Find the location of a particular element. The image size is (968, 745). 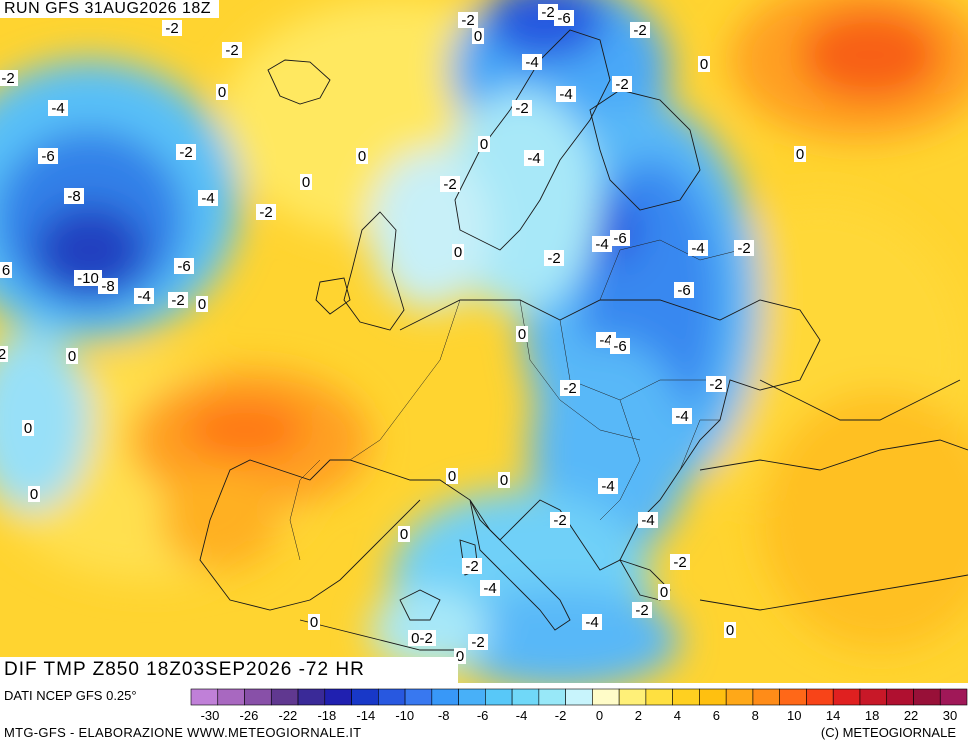

color-scale-tick: -2 is located at coordinates (561, 715).